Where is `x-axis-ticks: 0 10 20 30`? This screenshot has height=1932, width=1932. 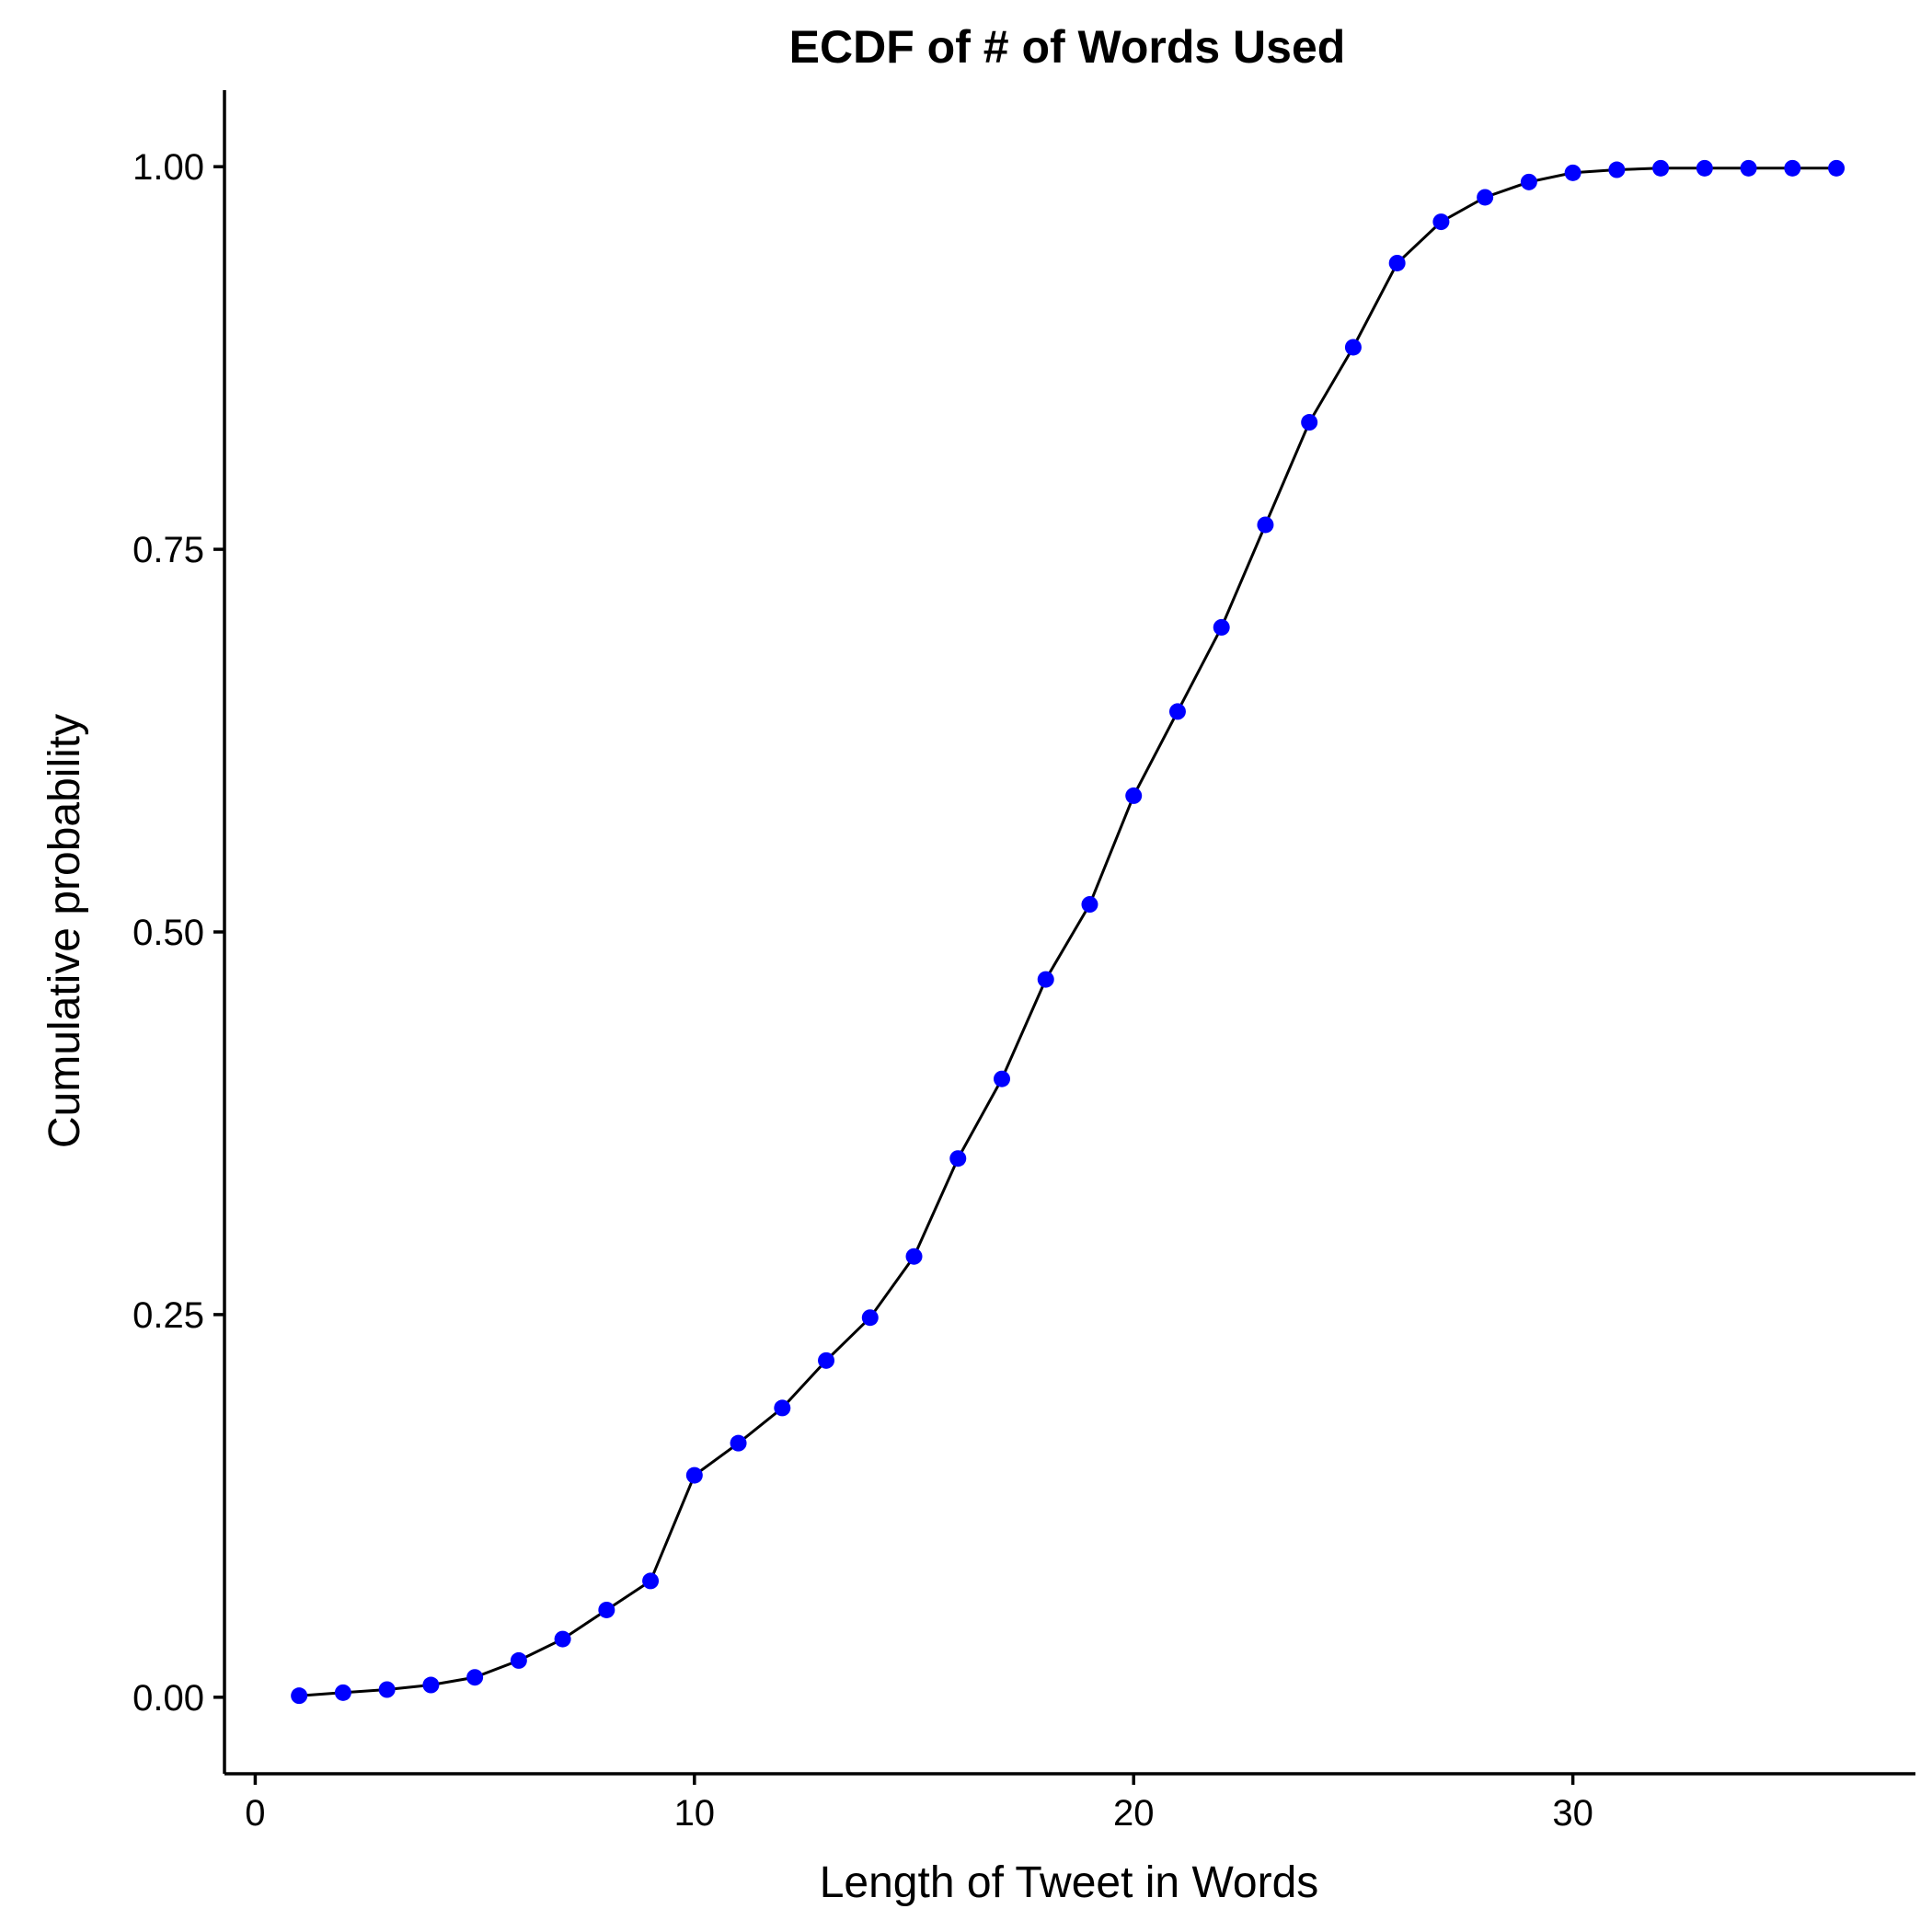
x-axis-ticks: 0 10 20 30 is located at coordinates (919, 1804).